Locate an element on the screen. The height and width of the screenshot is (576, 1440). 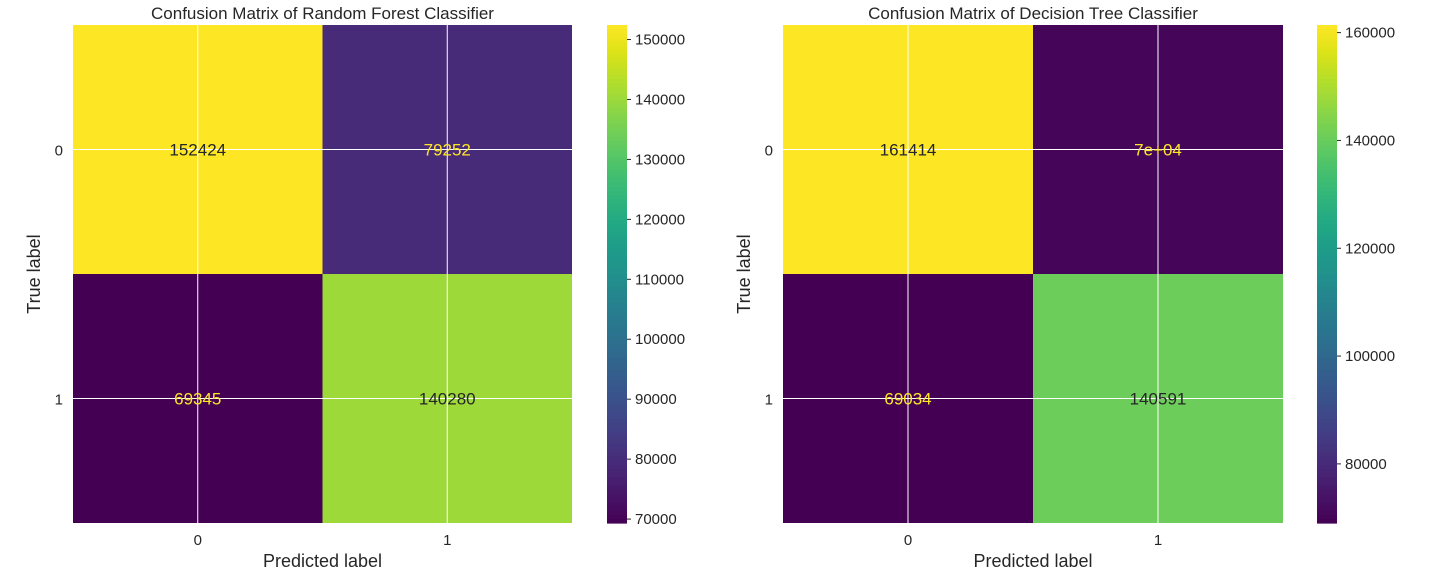
chart0-y-tick-label-0: 0 is located at coordinates (59, 151).